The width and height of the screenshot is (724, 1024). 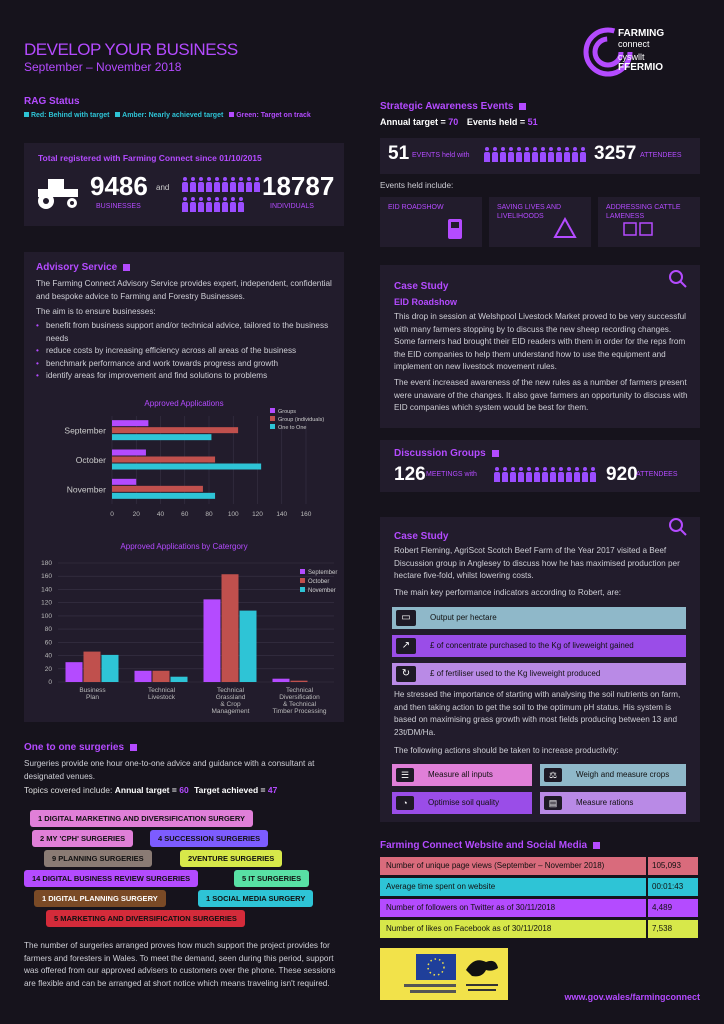 What do you see at coordinates (444, 973) in the screenshot?
I see `eu-flag-icon` at bounding box center [444, 973].